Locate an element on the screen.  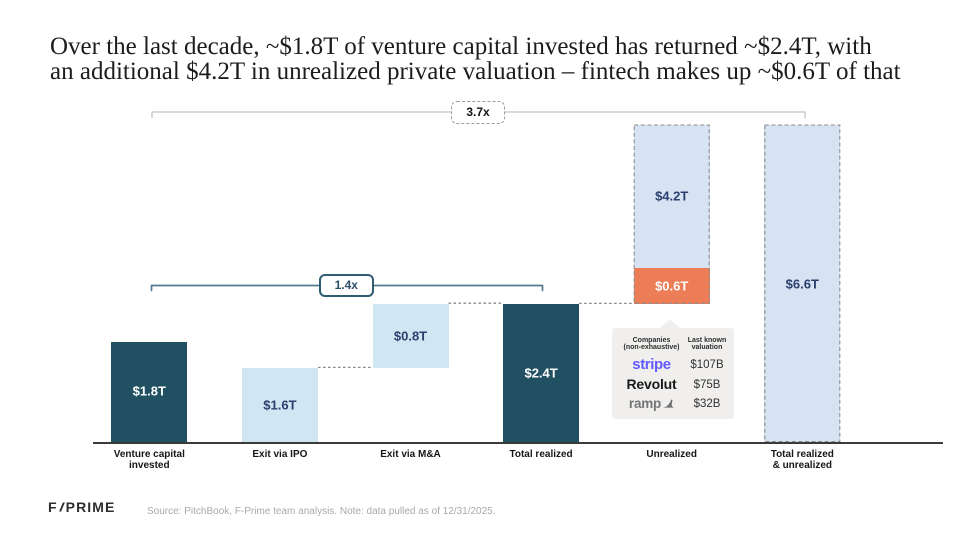
value-label-ma: $0.8T is located at coordinates (410, 336).